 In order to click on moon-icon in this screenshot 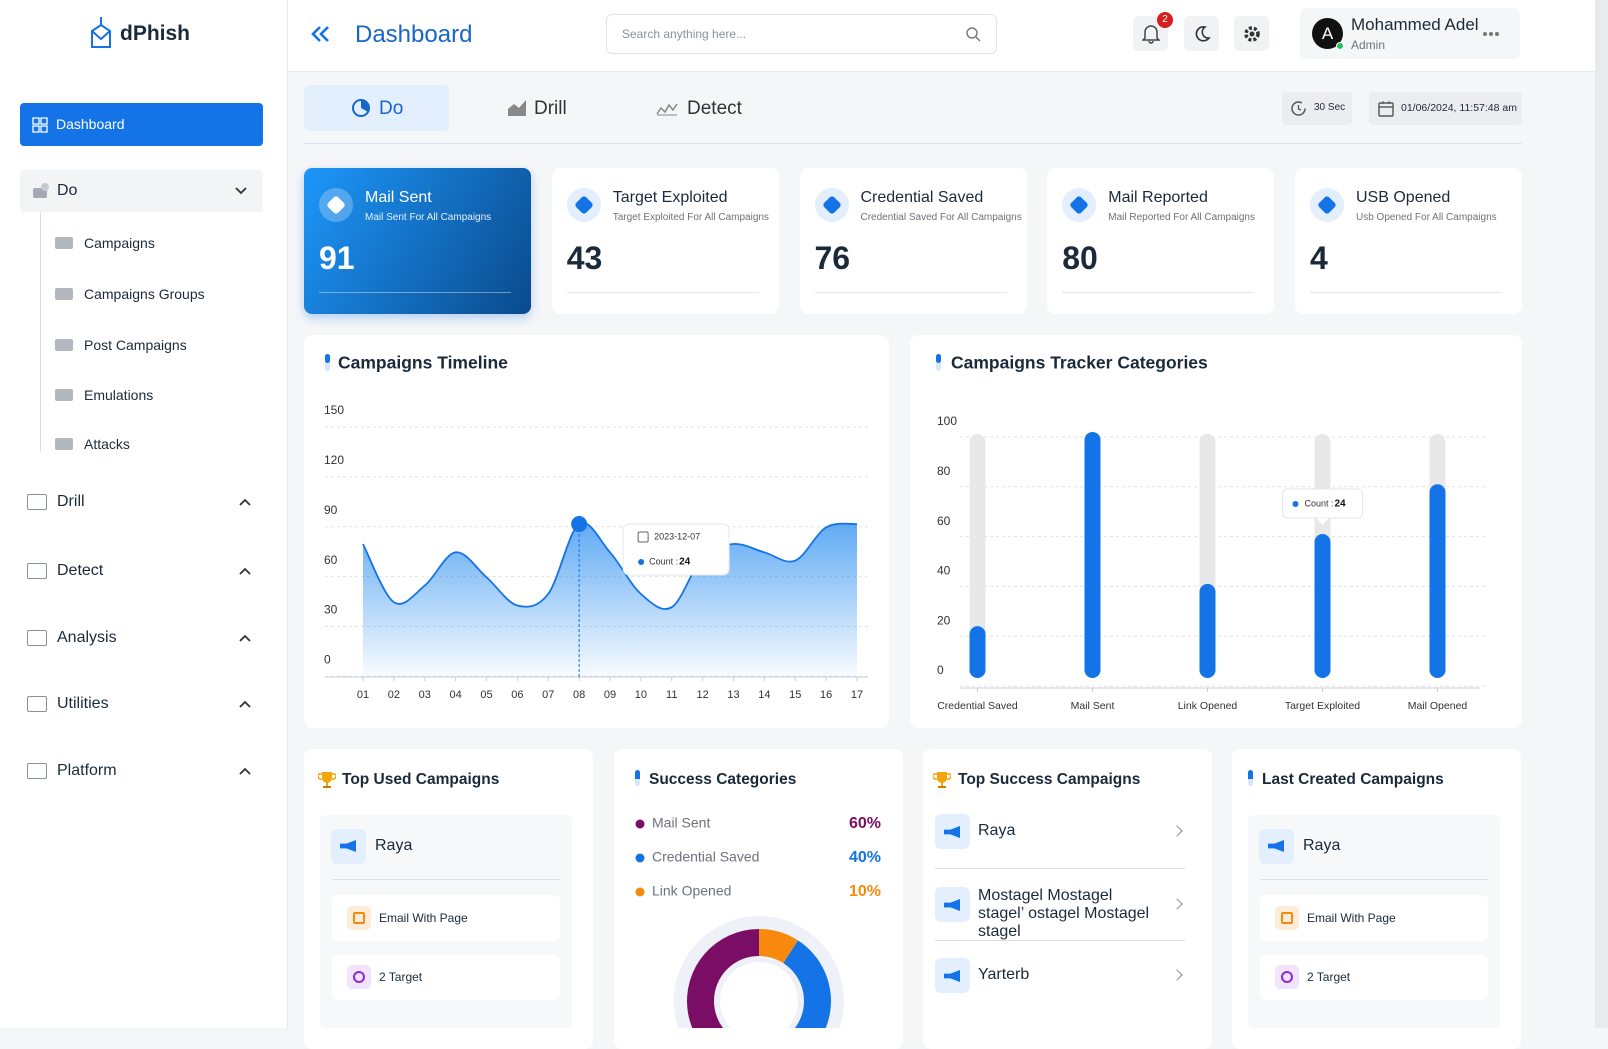, I will do `click(1203, 34)`.